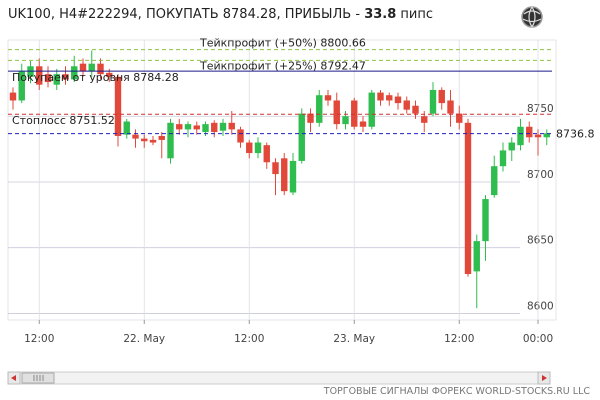 The height and width of the screenshot is (400, 600). Describe the element at coordinates (575, 134) in the screenshot. I see `last-price-label: 8736.8` at that location.